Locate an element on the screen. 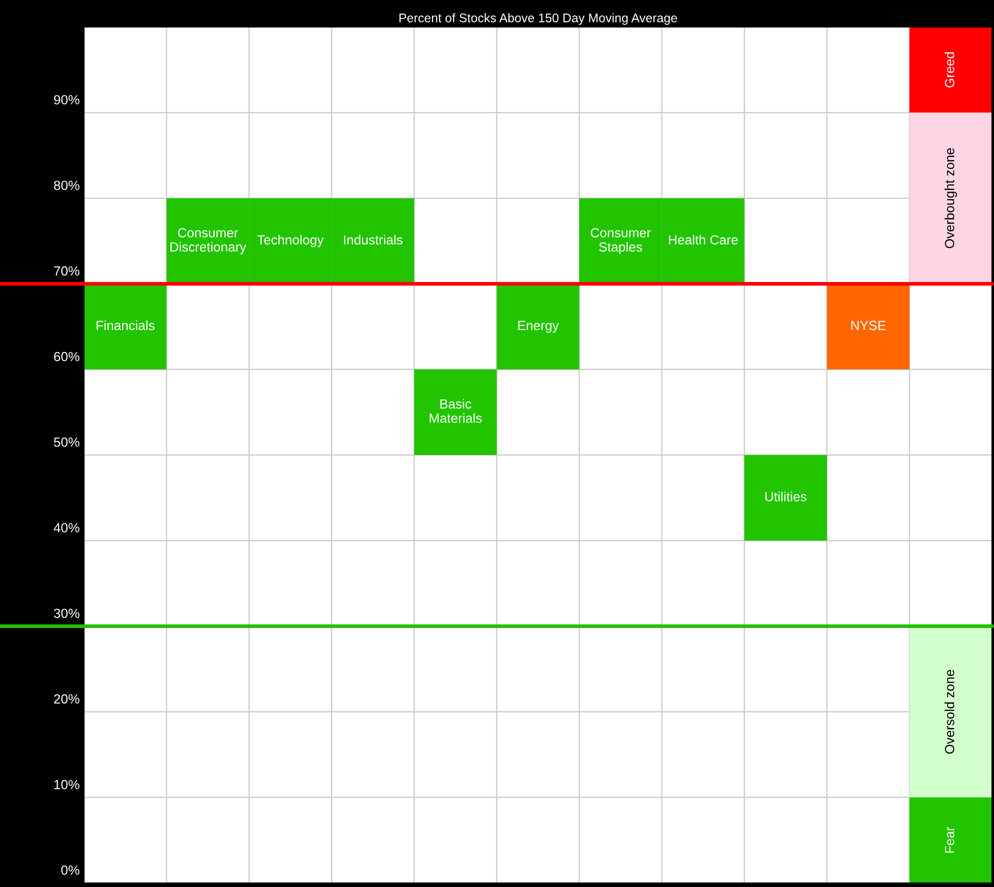 This screenshot has width=994, height=887. series-label: Industrials is located at coordinates (373, 239).